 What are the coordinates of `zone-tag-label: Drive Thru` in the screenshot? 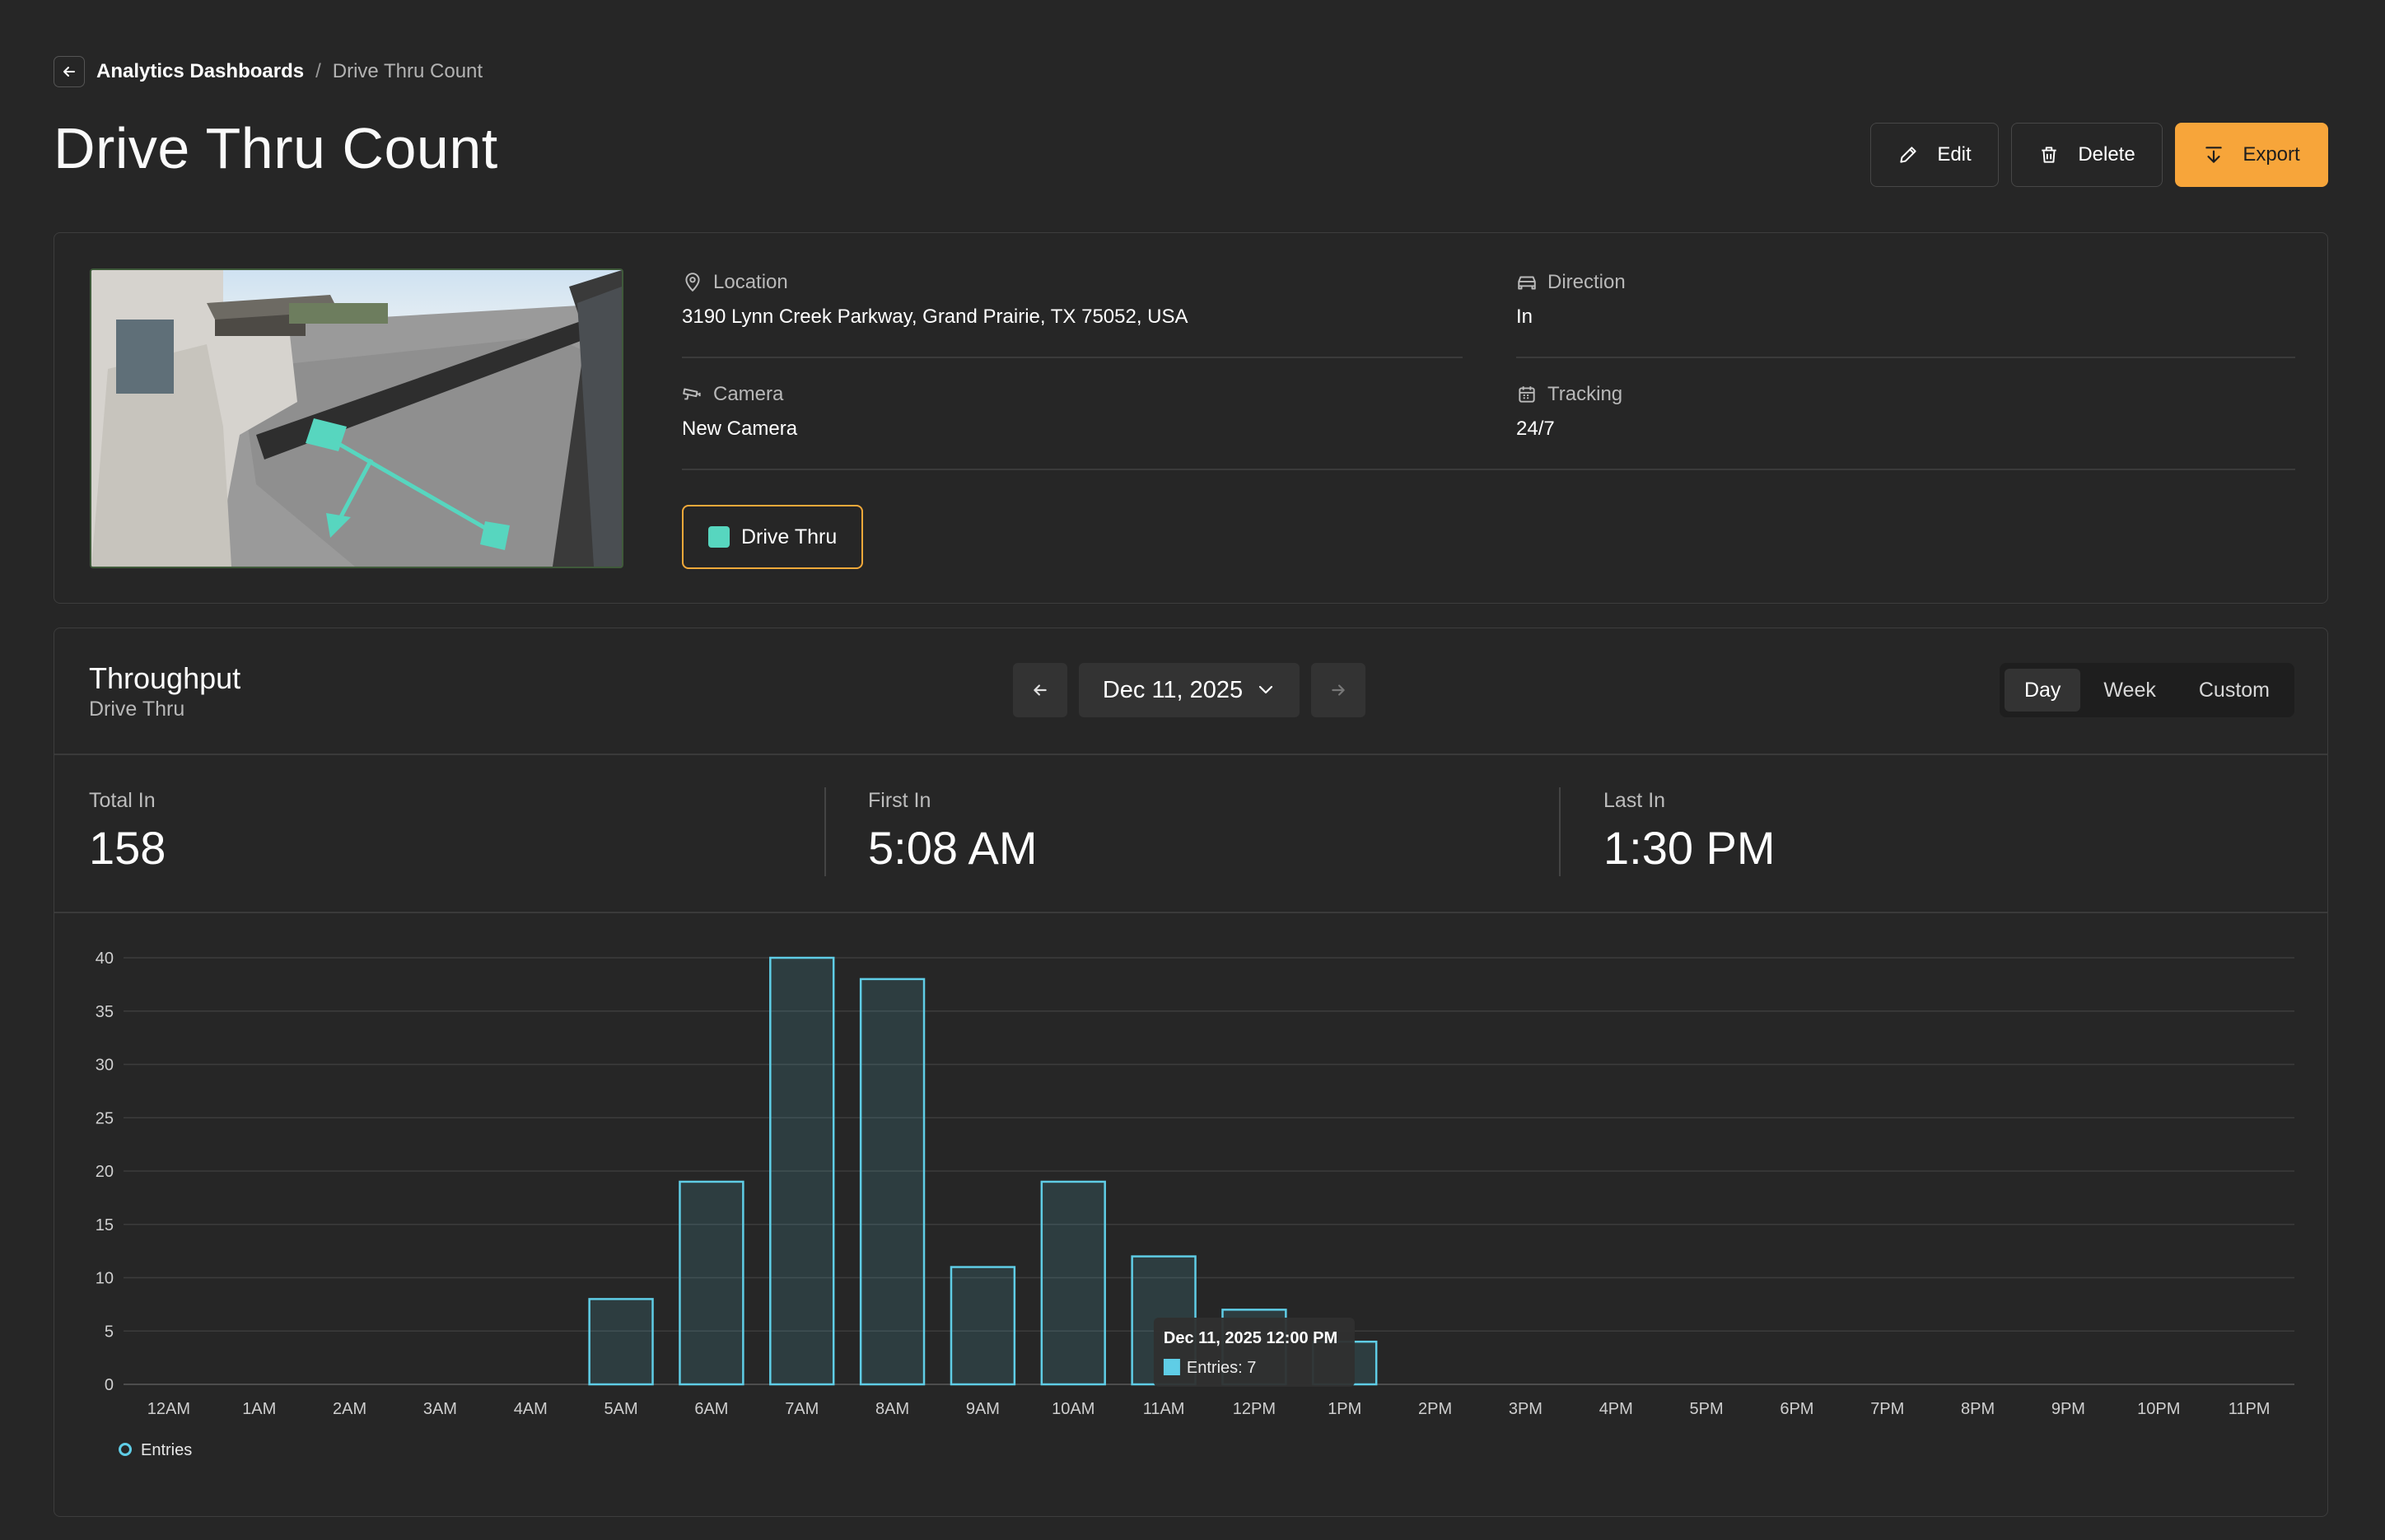 It's located at (789, 536).